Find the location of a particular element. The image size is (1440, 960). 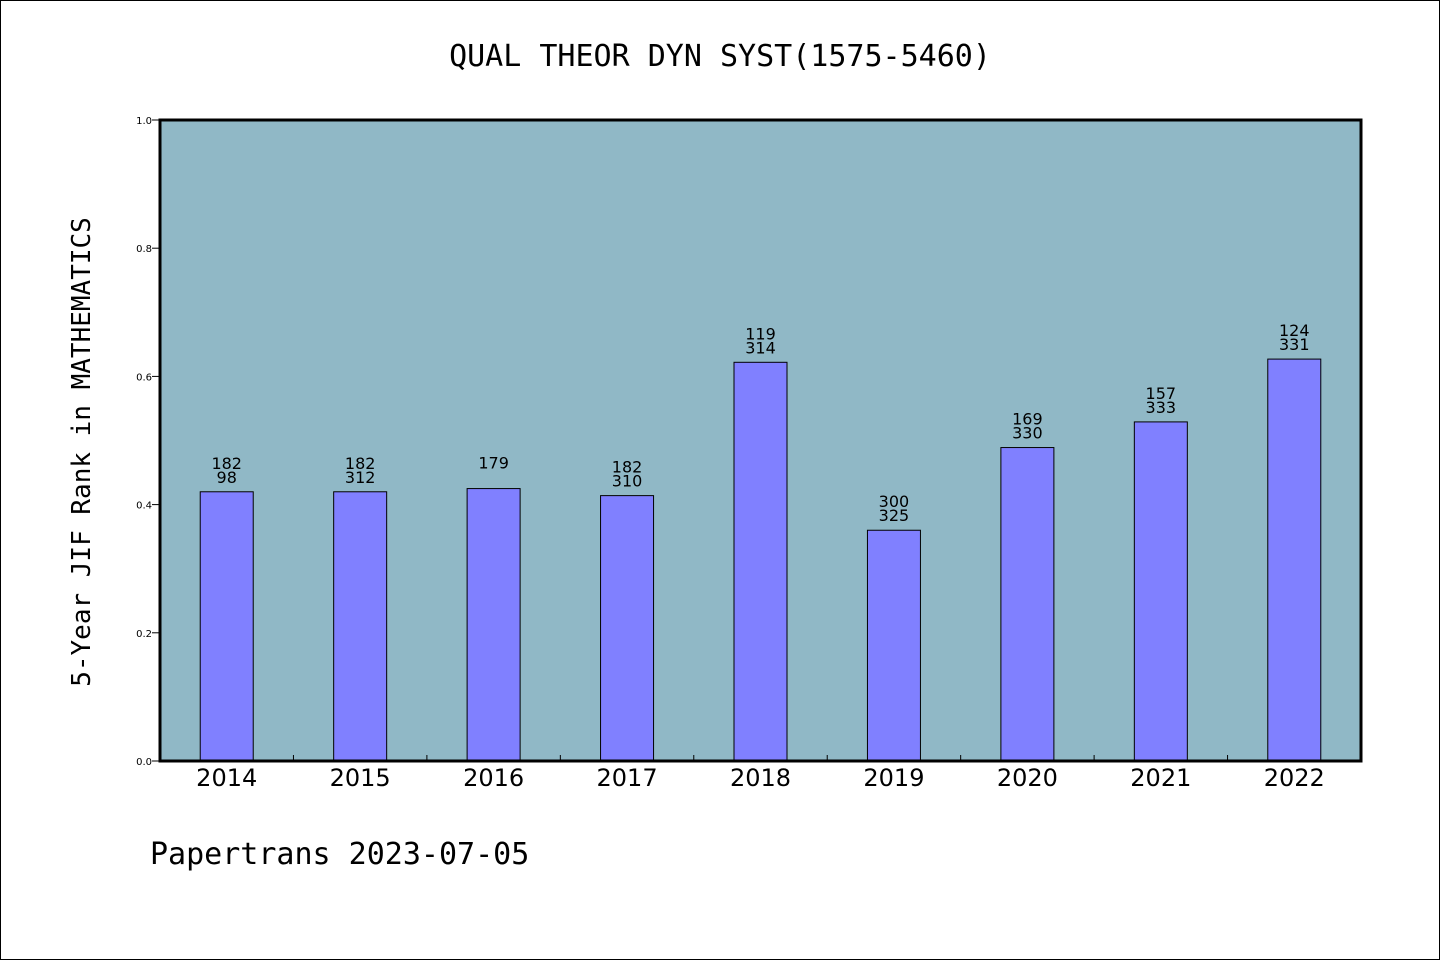

y-axis-ticks: 0.0 0.2 0.4 0.6 0.8 1.0 is located at coordinates (148, 442).